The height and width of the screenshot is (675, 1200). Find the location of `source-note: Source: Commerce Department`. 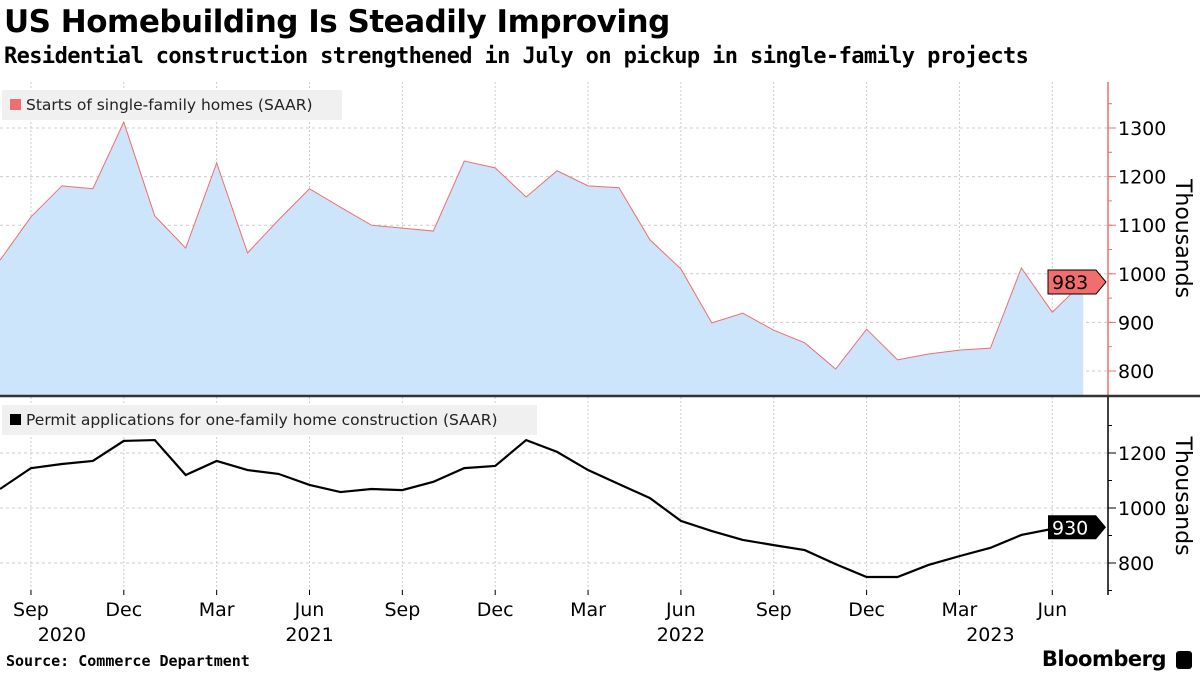

source-note: Source: Commerce Department is located at coordinates (128, 661).